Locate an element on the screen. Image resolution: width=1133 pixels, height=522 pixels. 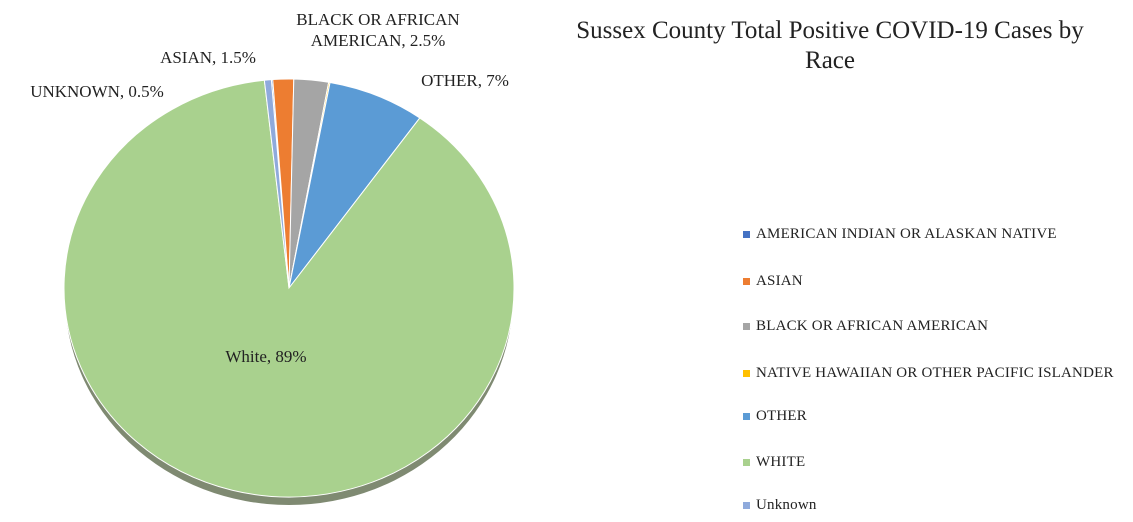
data-label-black-or-african-american: BLACK OR AFRICAN AMERICAN, 2.5% is located at coordinates (377, 30).